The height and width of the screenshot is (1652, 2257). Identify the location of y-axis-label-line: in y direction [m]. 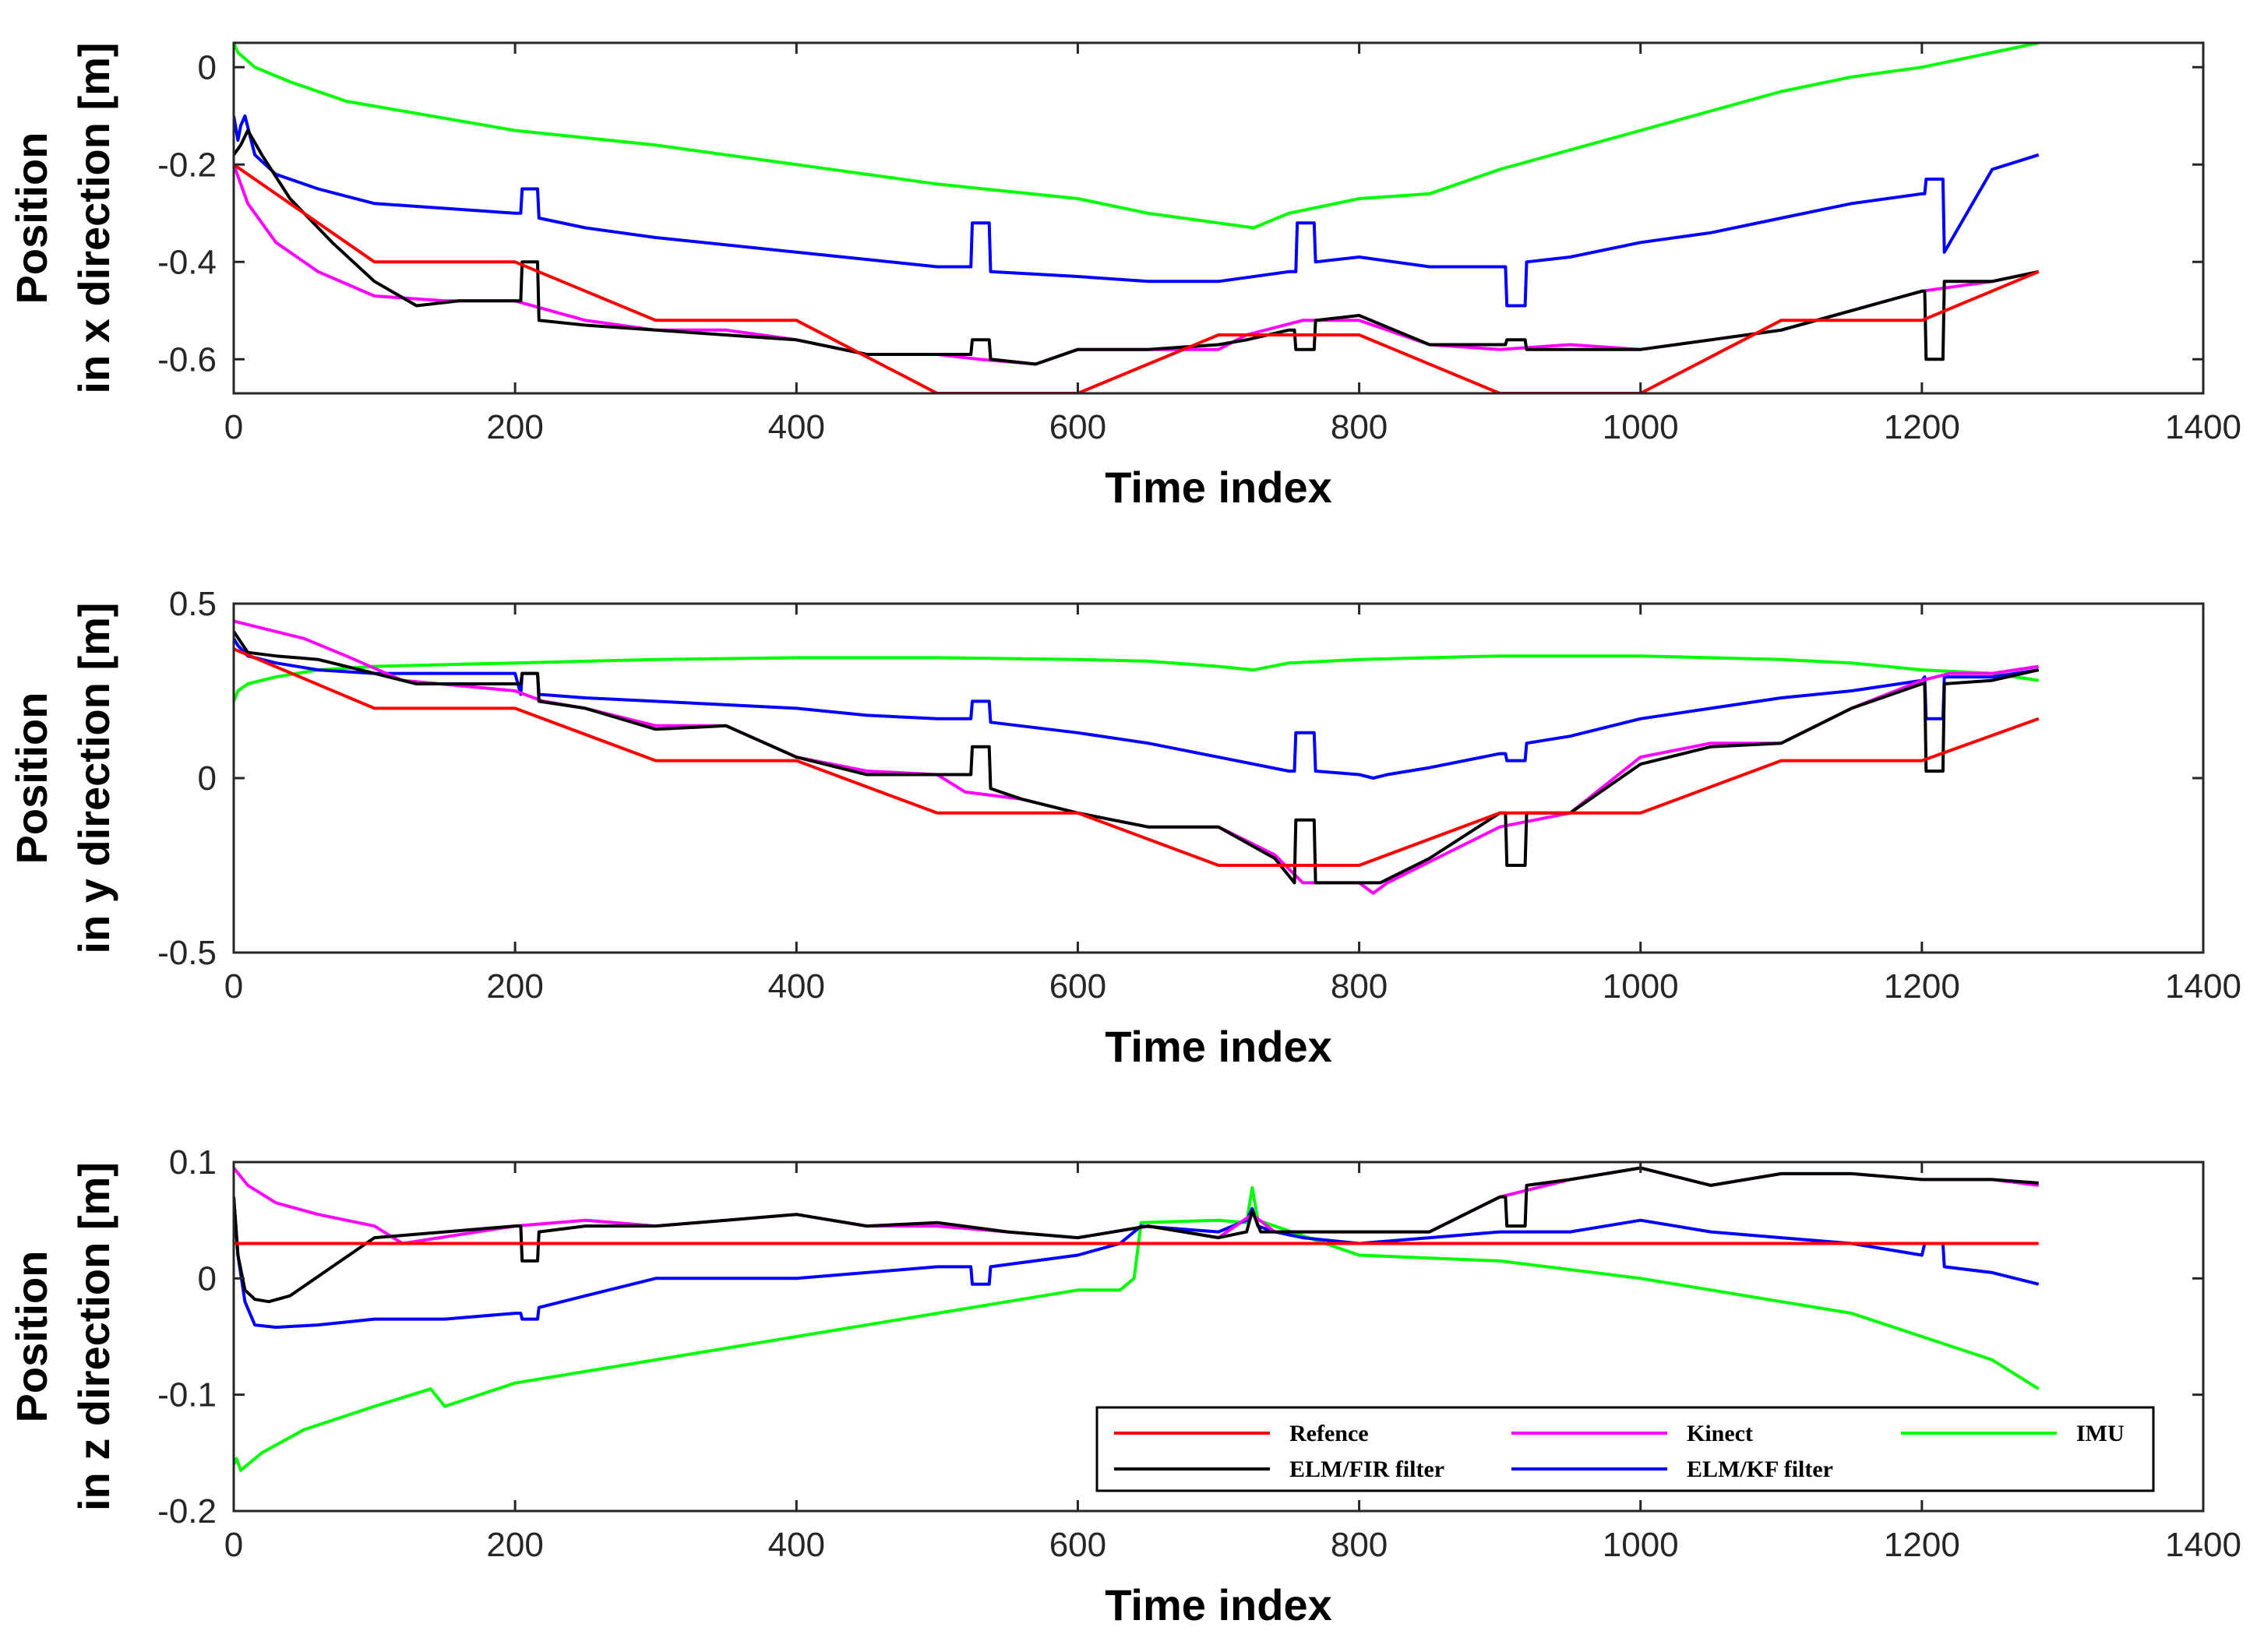
(93, 777).